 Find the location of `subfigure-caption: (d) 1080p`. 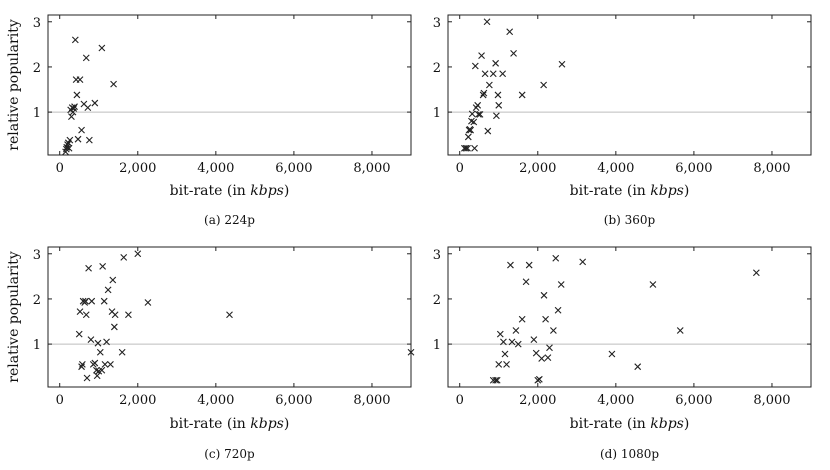

subfigure-caption: (d) 1080p is located at coordinates (629, 454).